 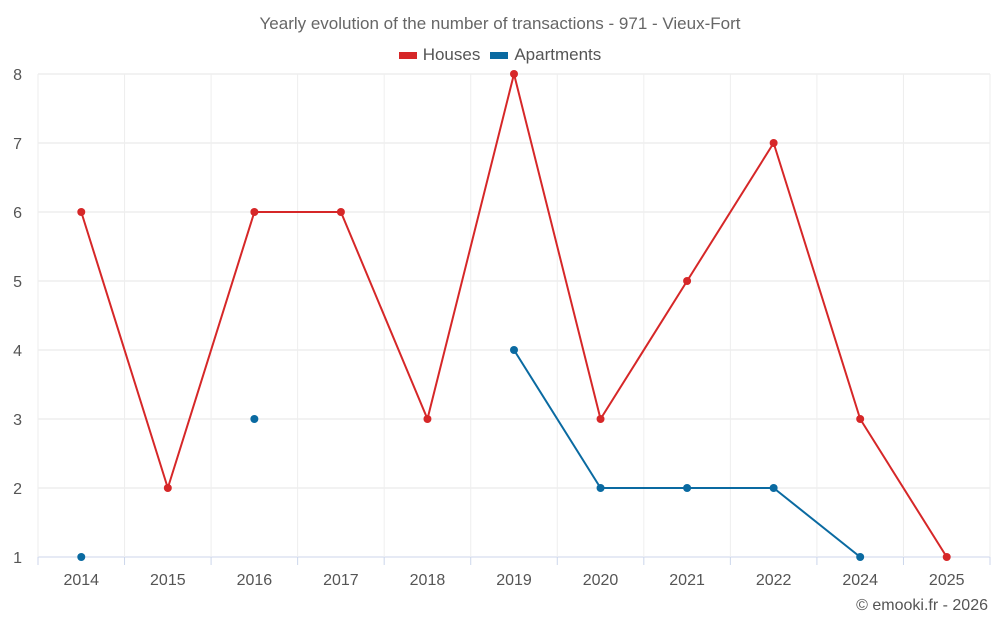 I want to click on legend-label-houses: Houses, so click(x=451, y=54).